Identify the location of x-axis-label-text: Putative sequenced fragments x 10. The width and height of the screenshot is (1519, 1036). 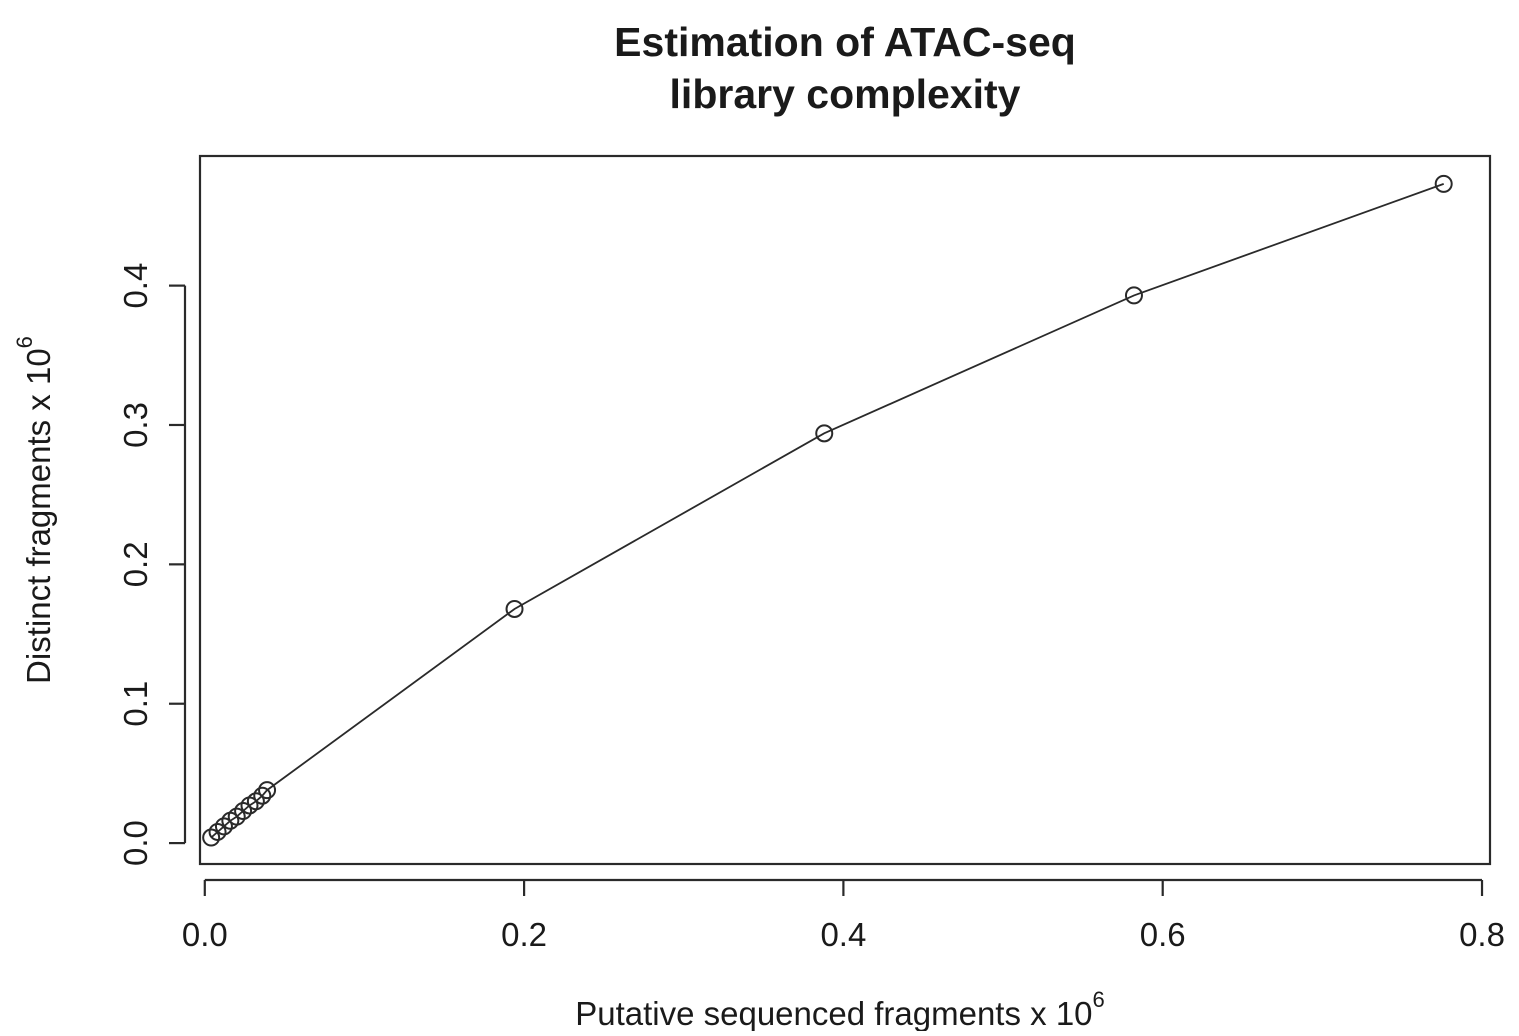
(833, 1013).